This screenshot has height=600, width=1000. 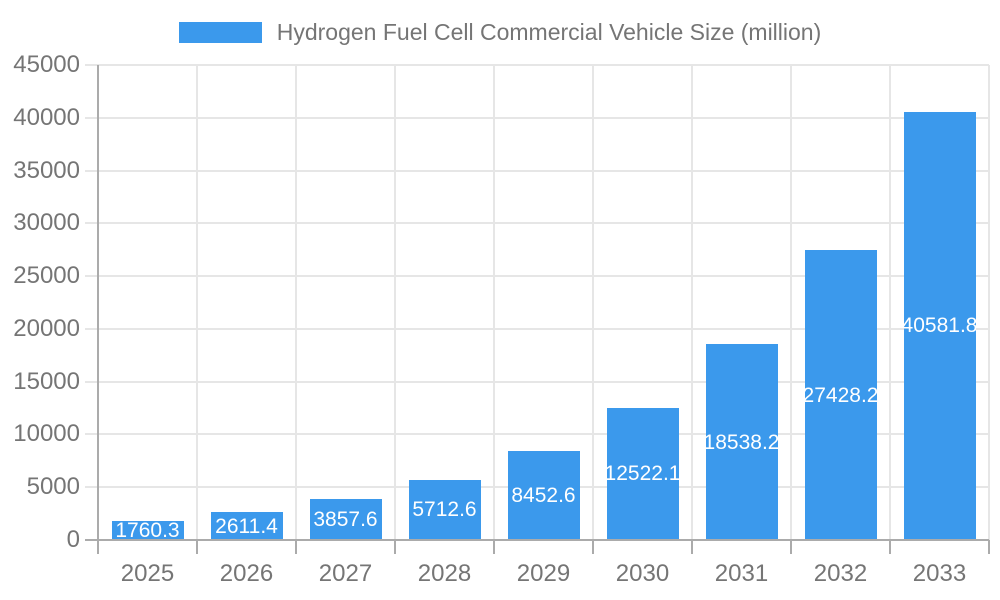 I want to click on bar-value-label: 12522.1, so click(x=642, y=474).